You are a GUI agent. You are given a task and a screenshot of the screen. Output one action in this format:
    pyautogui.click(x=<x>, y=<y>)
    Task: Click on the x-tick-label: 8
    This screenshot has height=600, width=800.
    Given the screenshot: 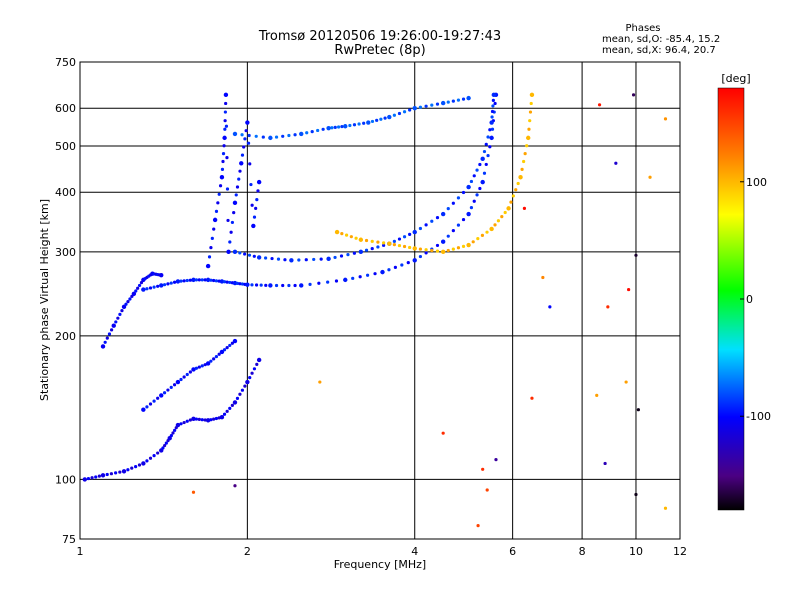 What is the action you would take?
    pyautogui.click(x=582, y=551)
    